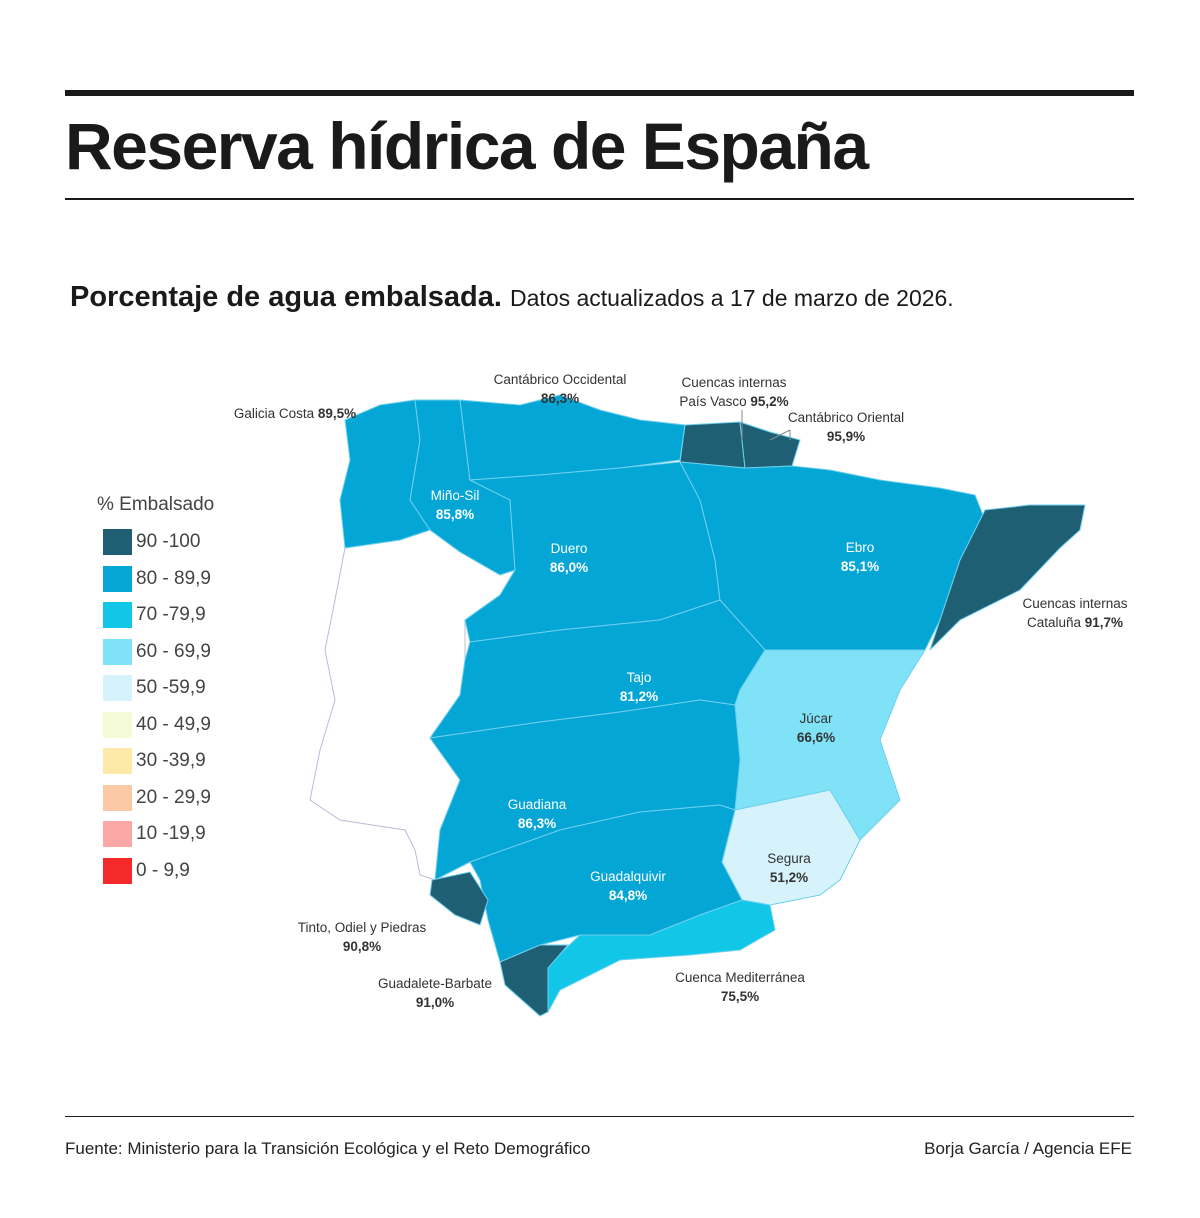 The width and height of the screenshot is (1200, 1218). What do you see at coordinates (171, 687) in the screenshot?
I see `legend-label: 50 -59,9` at bounding box center [171, 687].